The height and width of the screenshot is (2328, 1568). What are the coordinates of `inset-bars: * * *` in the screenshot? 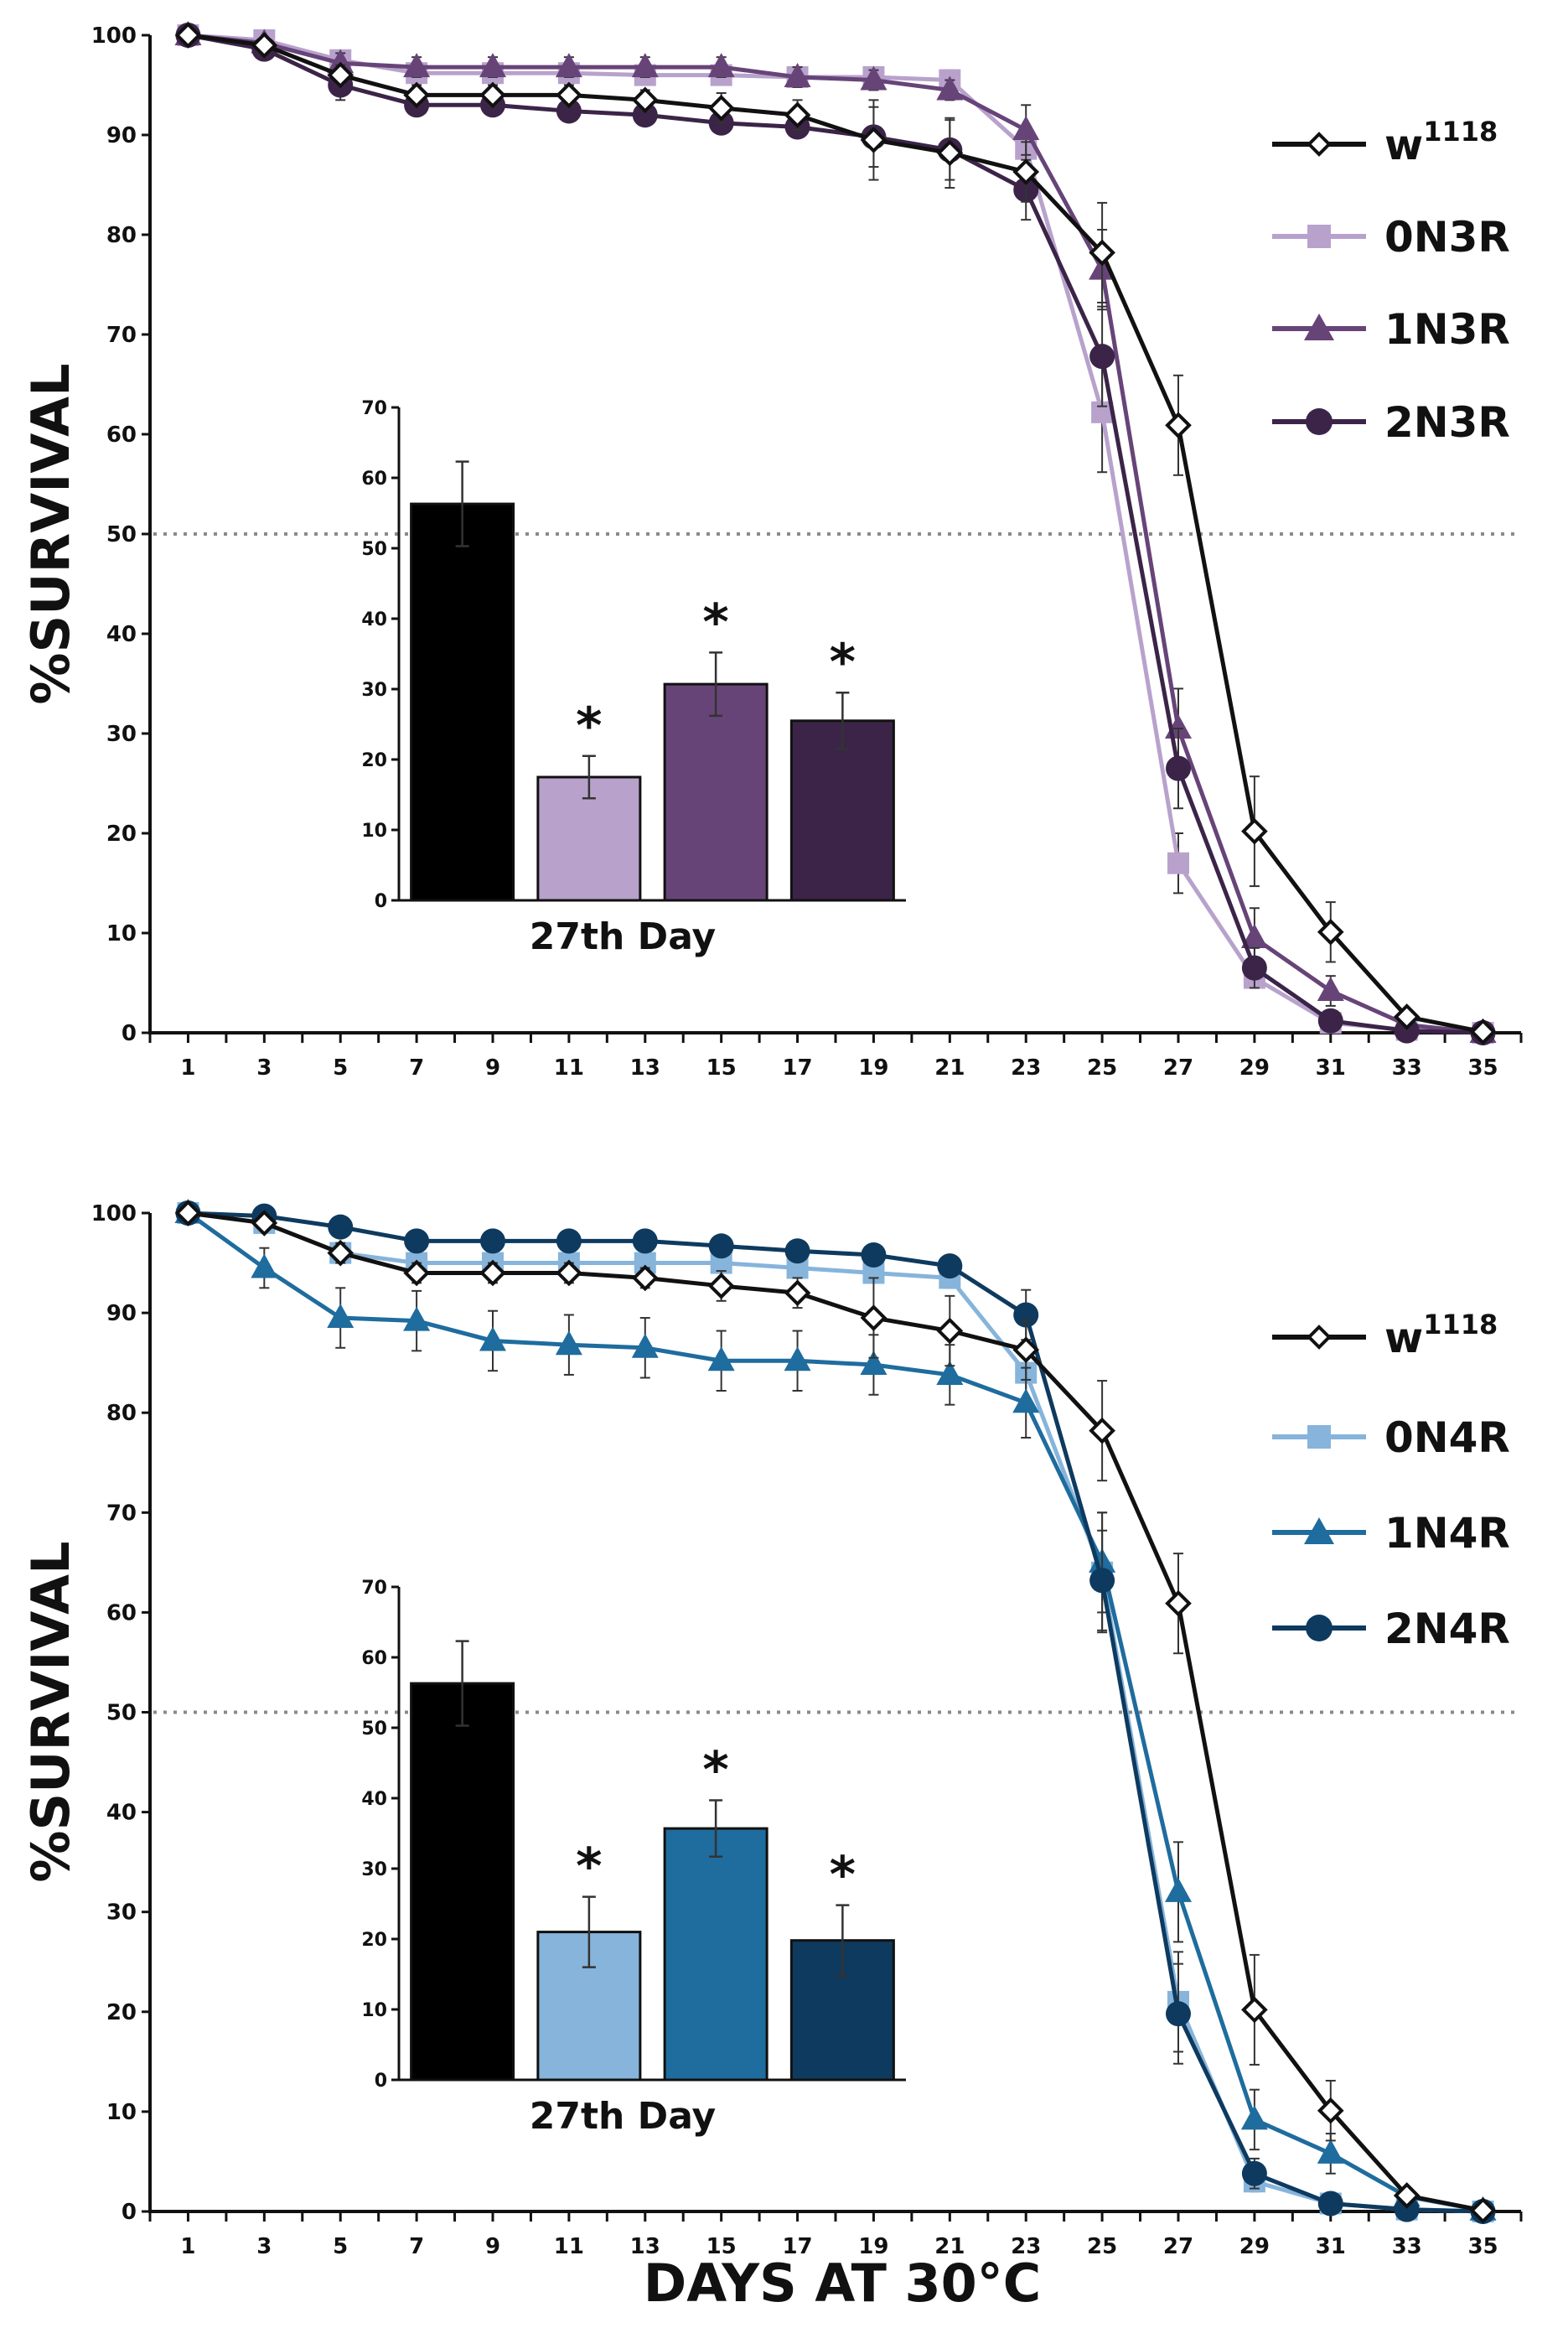 It's located at (652, 681).